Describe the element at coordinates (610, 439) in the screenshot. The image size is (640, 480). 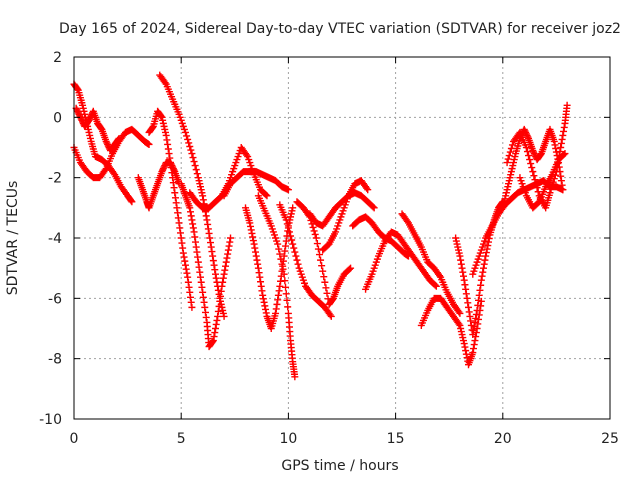
I see `x-tick-label: 25` at that location.